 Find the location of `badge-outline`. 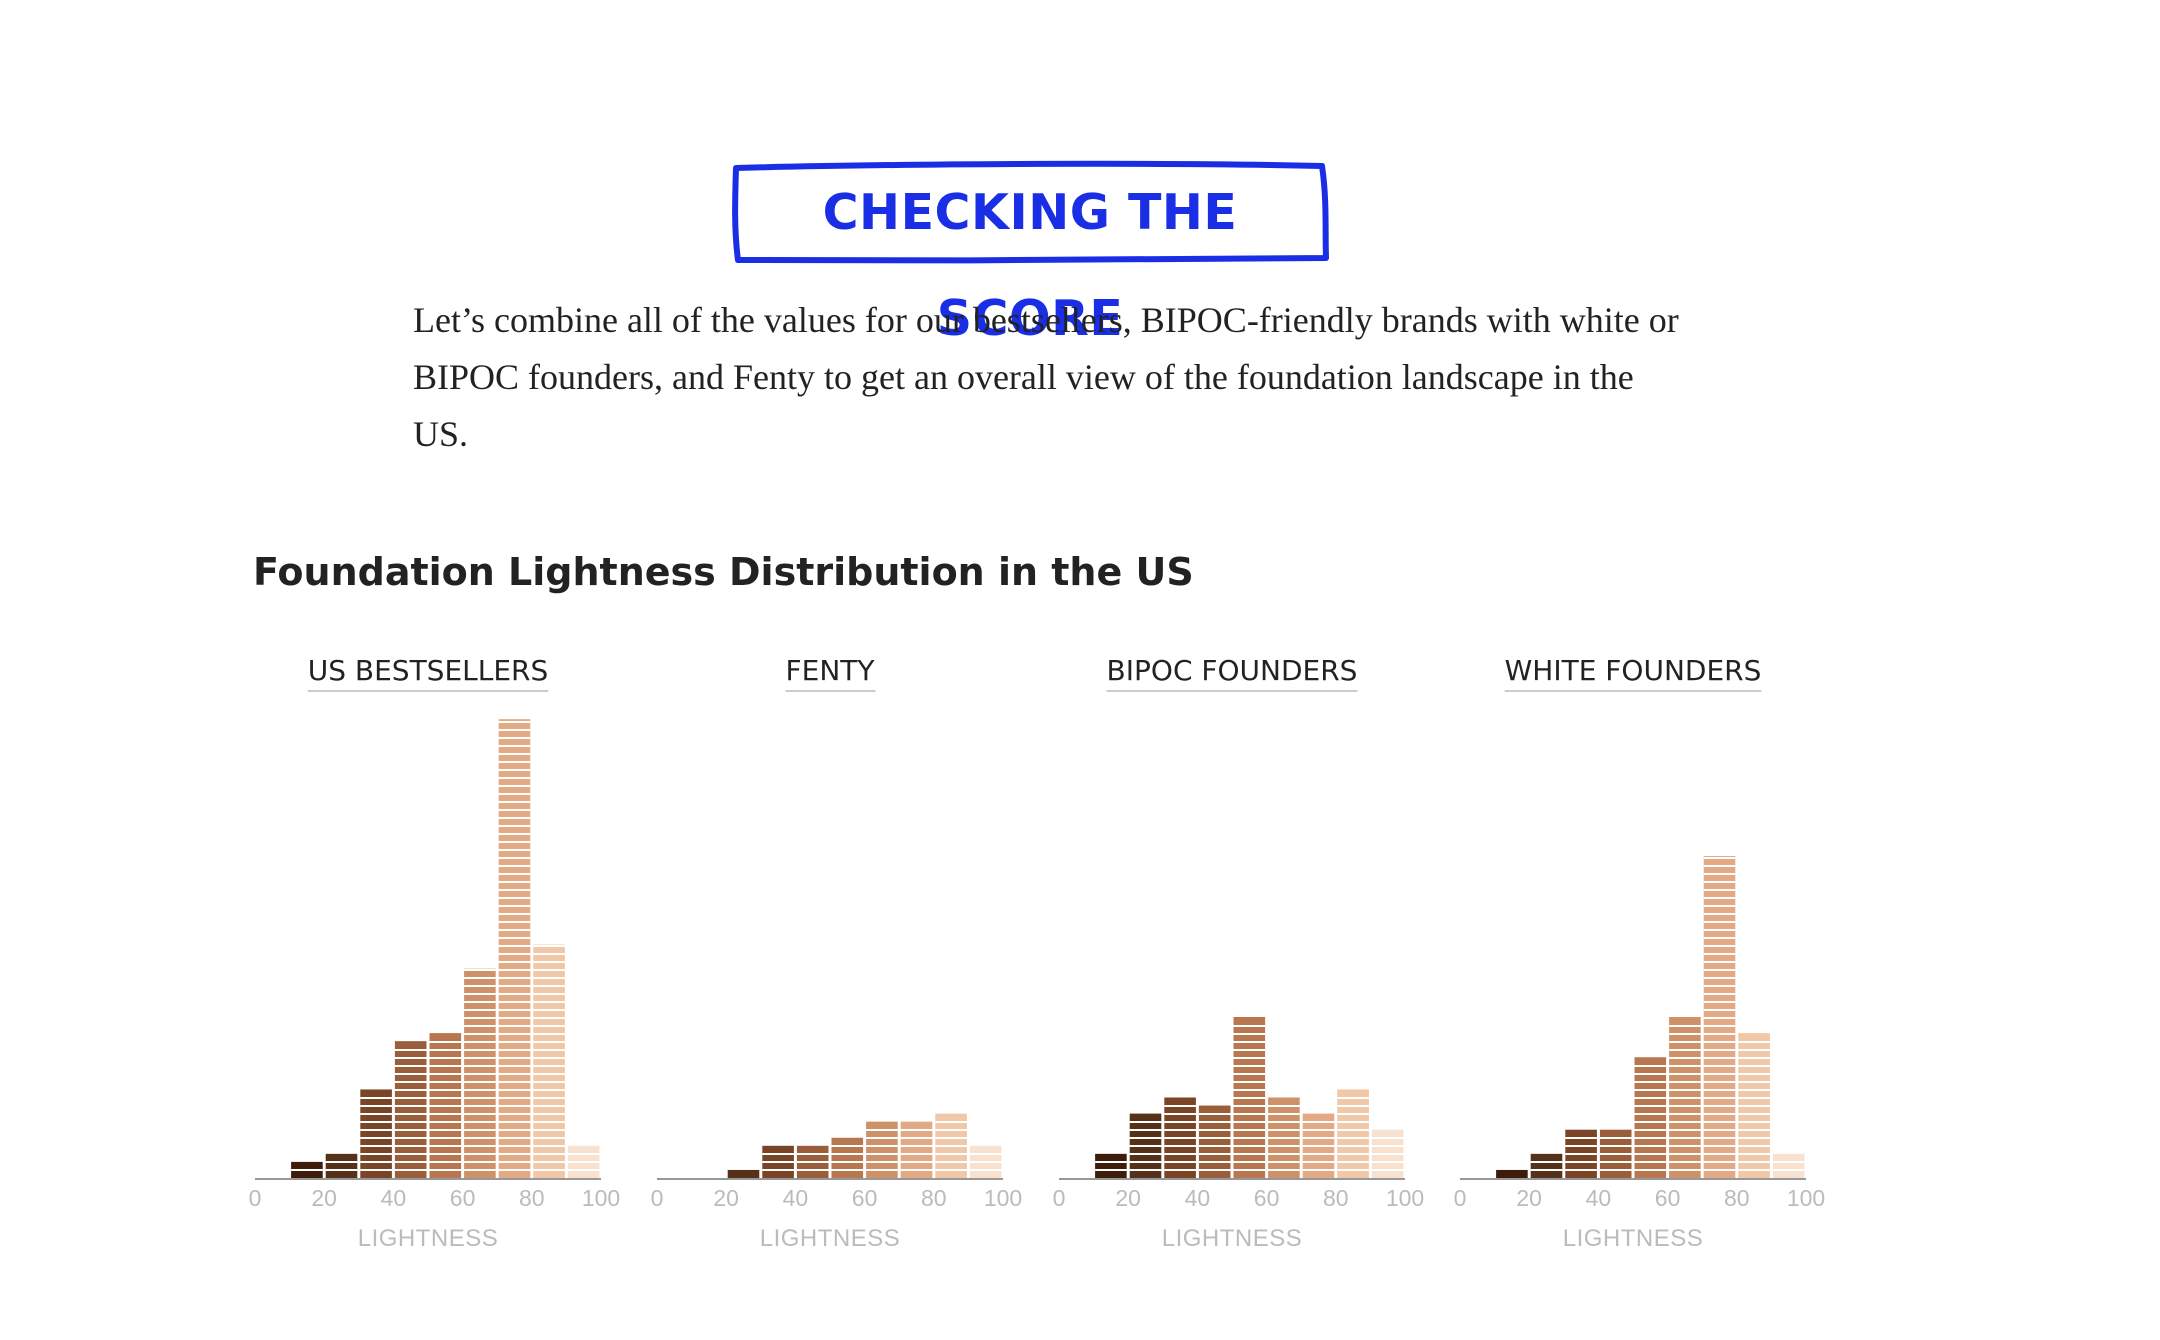

badge-outline is located at coordinates (1030, 212).